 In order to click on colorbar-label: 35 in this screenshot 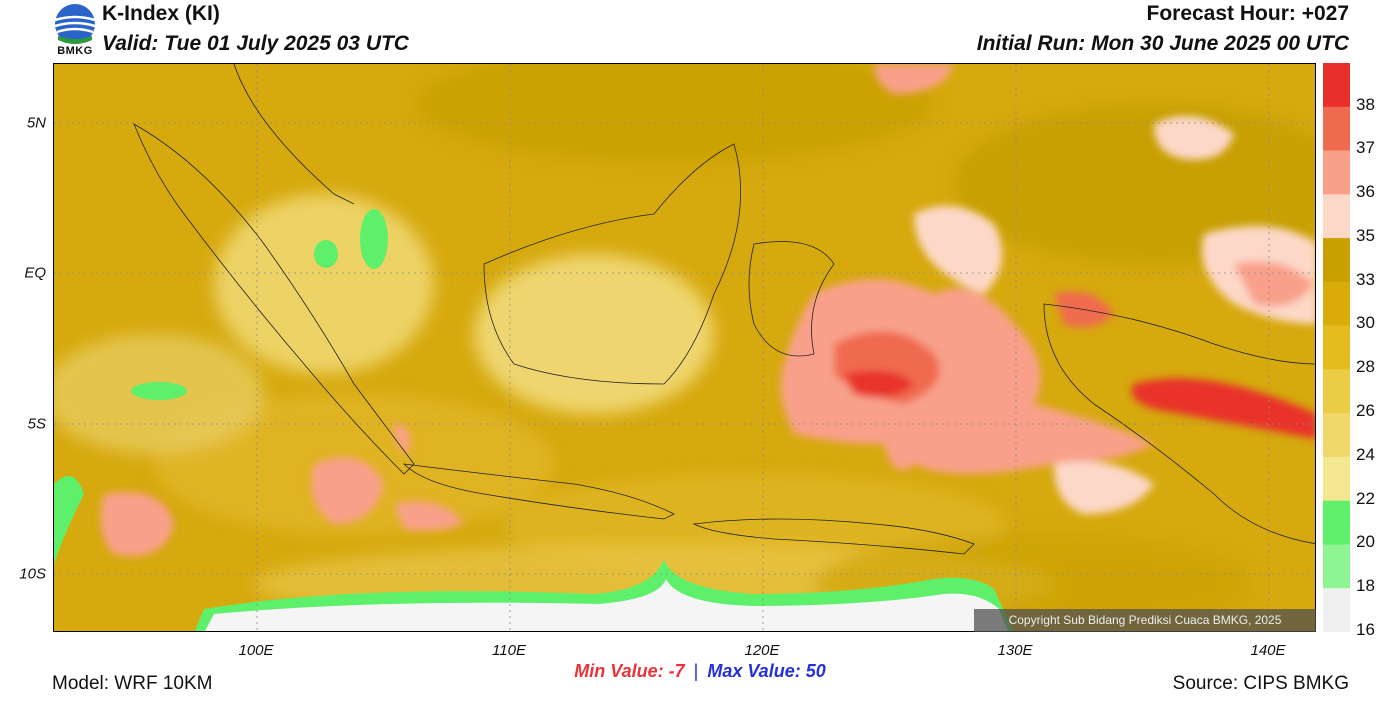, I will do `click(1365, 235)`.